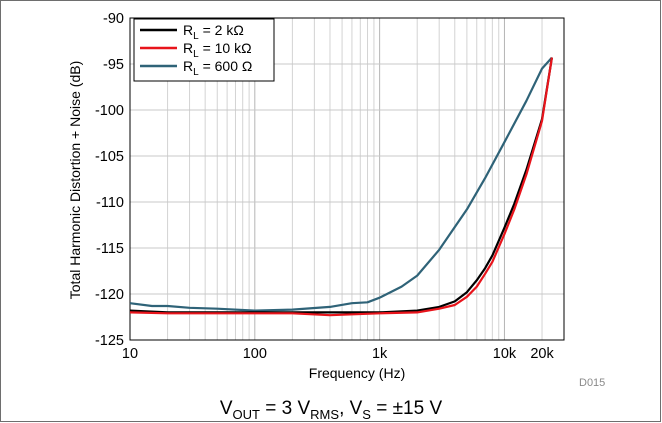 This screenshot has height=423, width=662. What do you see at coordinates (110, 249) in the screenshot?
I see `y-tick-label: -115` at bounding box center [110, 249].